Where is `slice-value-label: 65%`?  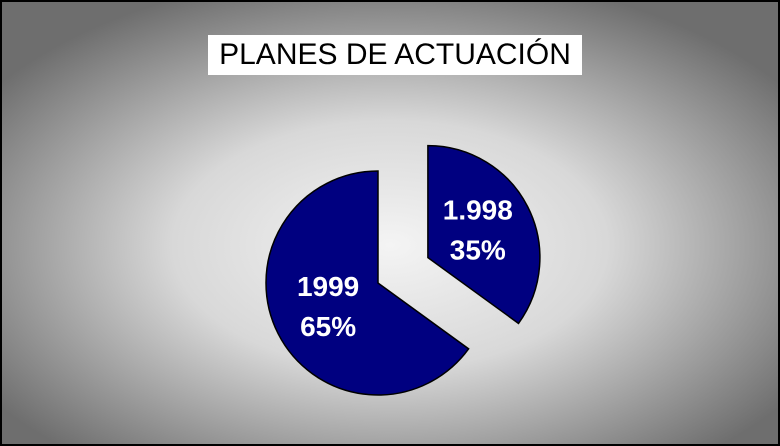
slice-value-label: 65% is located at coordinates (328, 326).